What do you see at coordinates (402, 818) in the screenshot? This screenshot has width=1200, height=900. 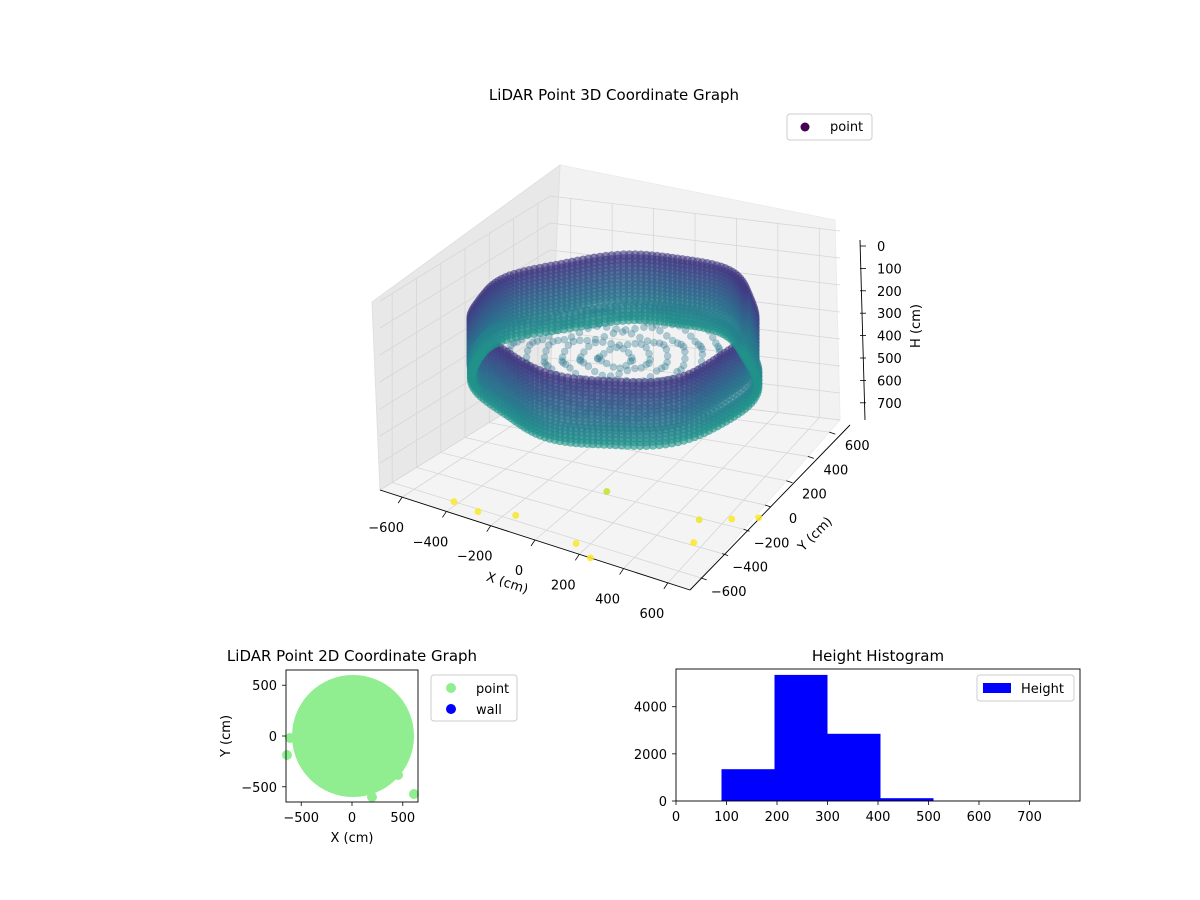 I see `x-tick-label-2d: 500` at bounding box center [402, 818].